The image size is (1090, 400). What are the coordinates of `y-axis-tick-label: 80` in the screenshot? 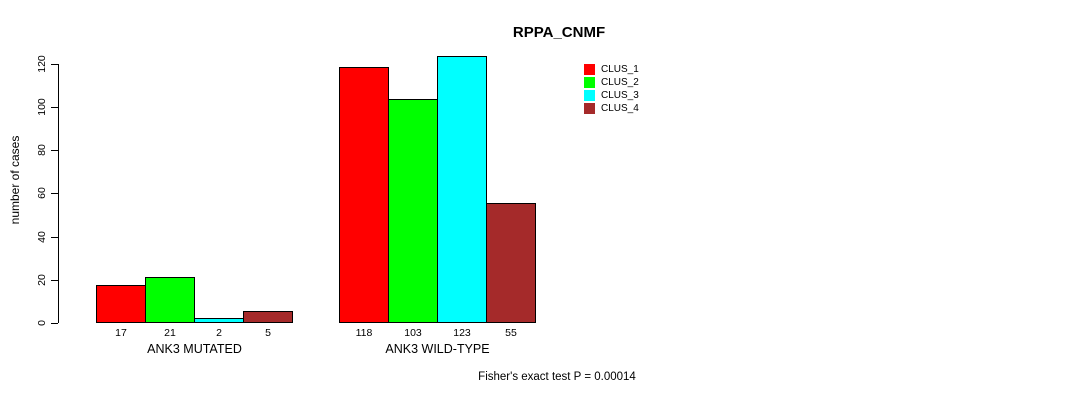 It's located at (42, 150).